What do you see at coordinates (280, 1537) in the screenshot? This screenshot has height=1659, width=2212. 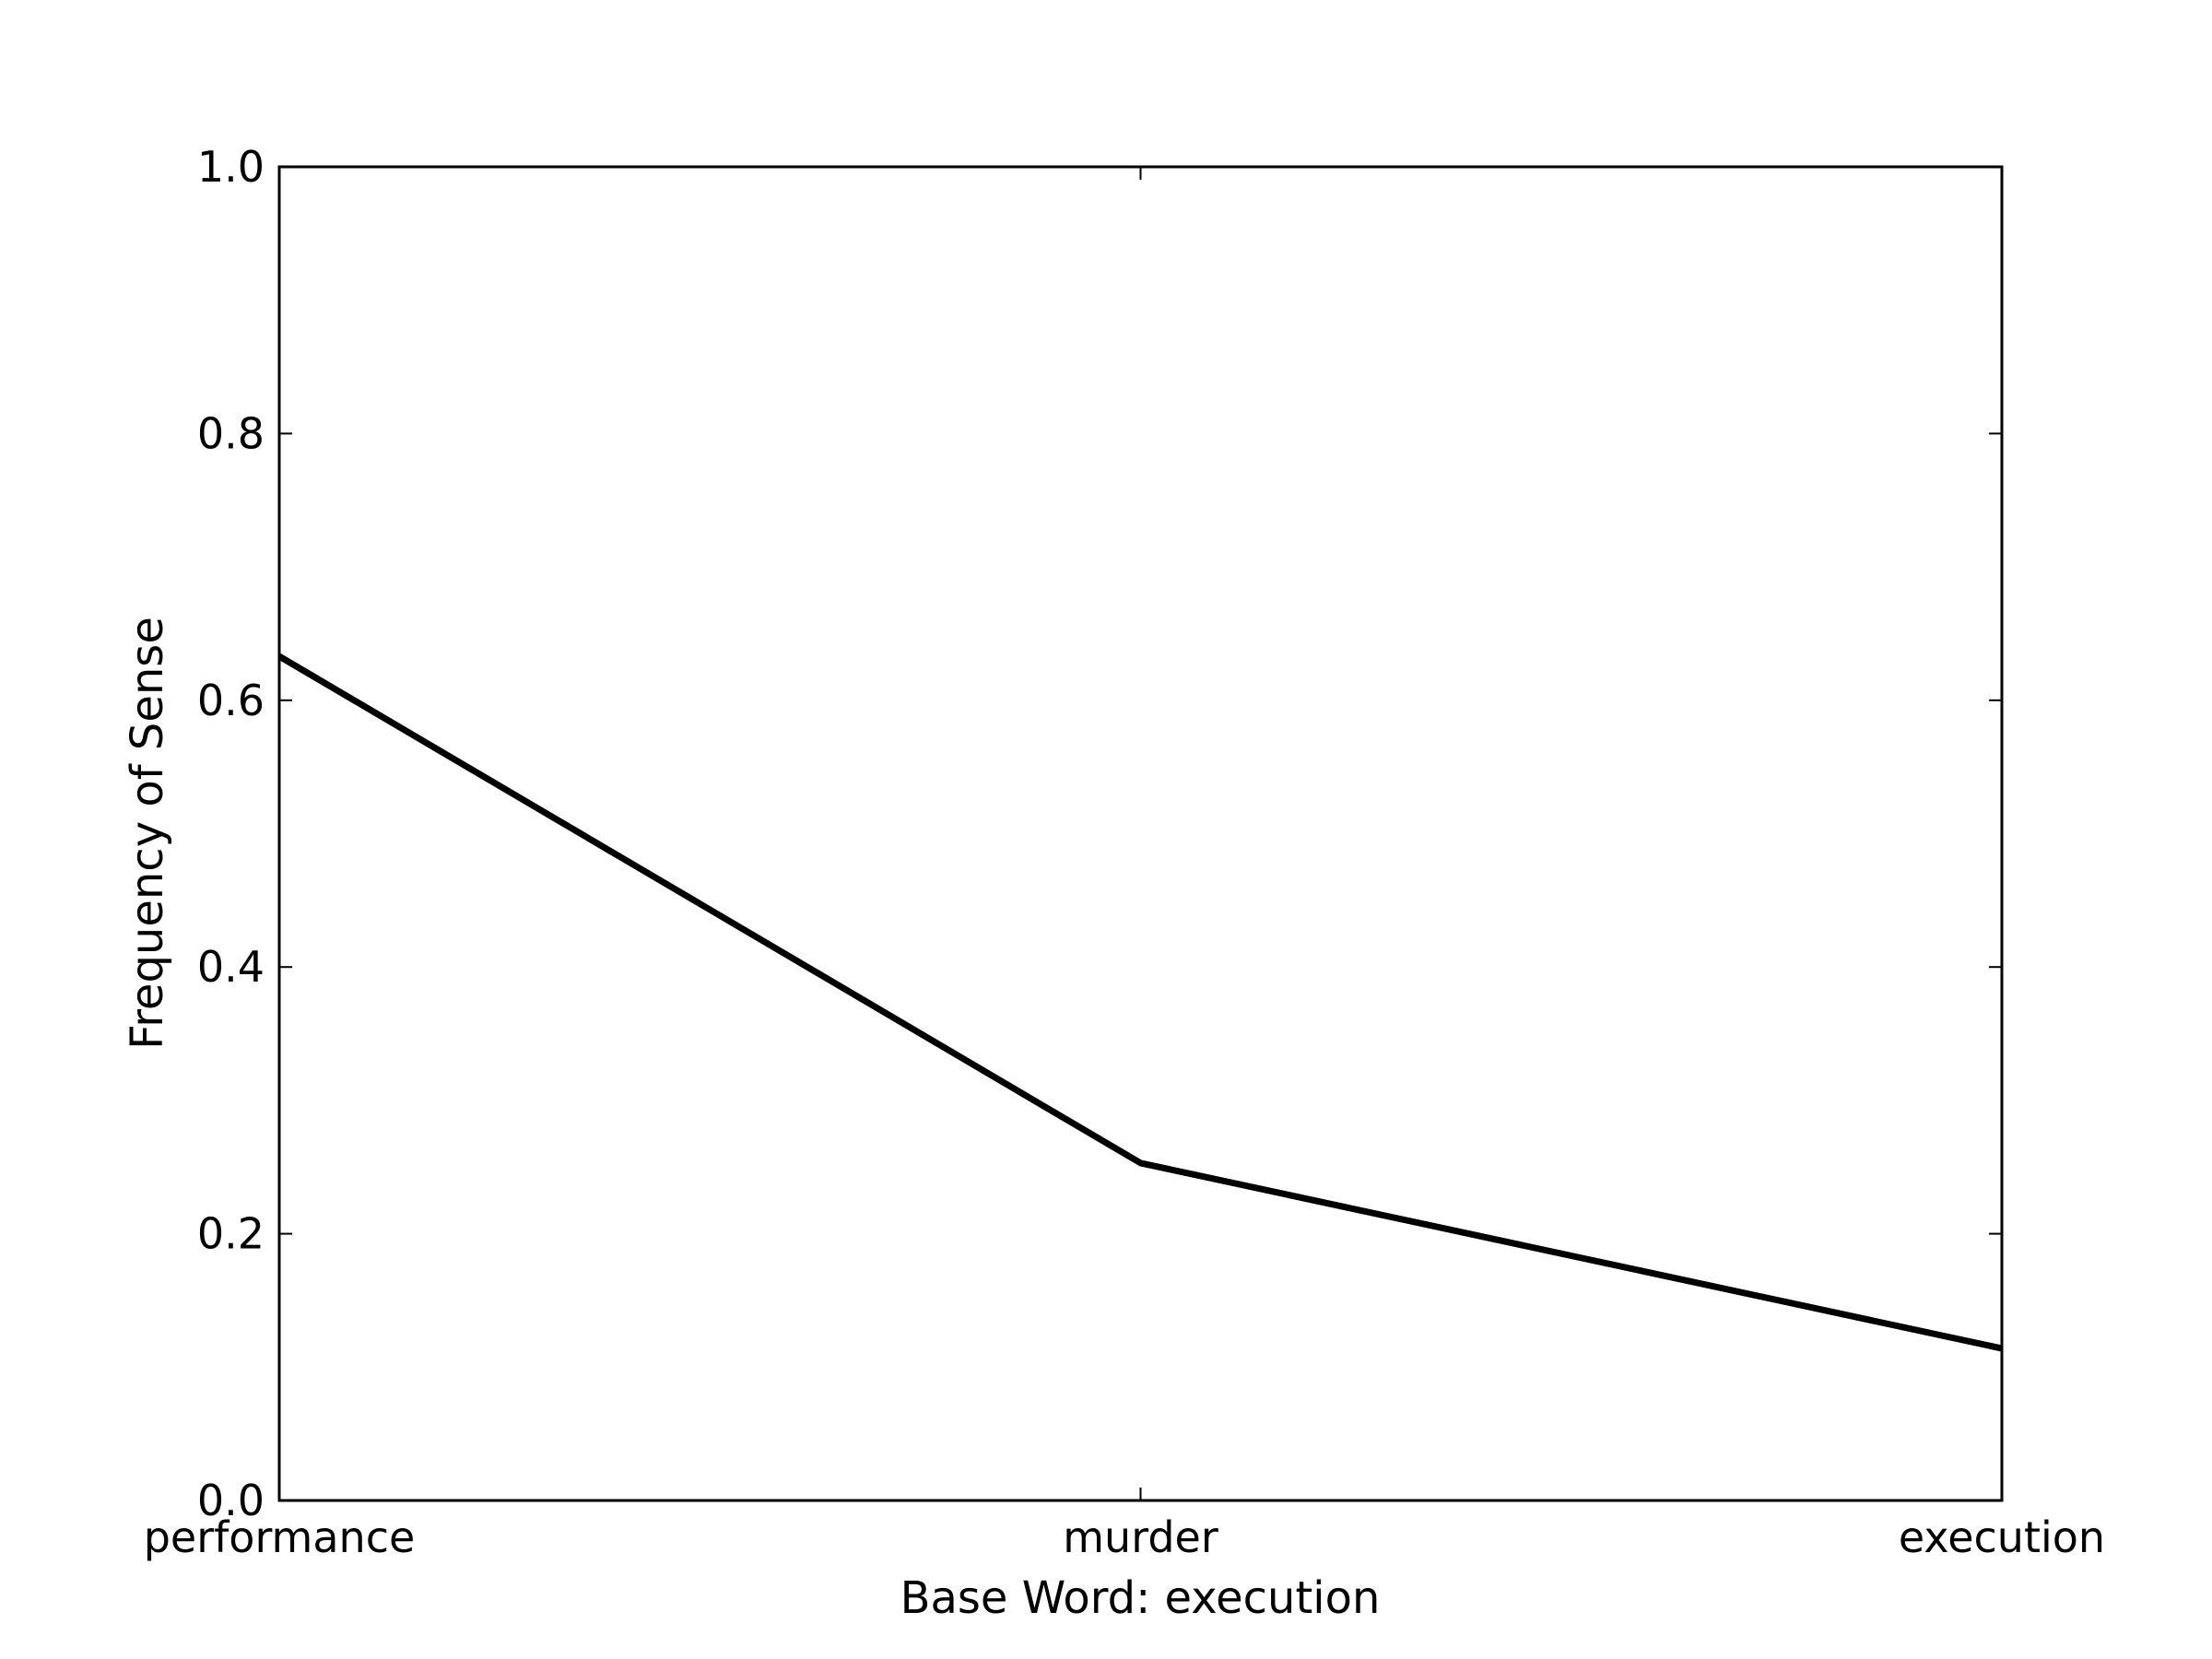 I see `x-tick-label: performance` at bounding box center [280, 1537].